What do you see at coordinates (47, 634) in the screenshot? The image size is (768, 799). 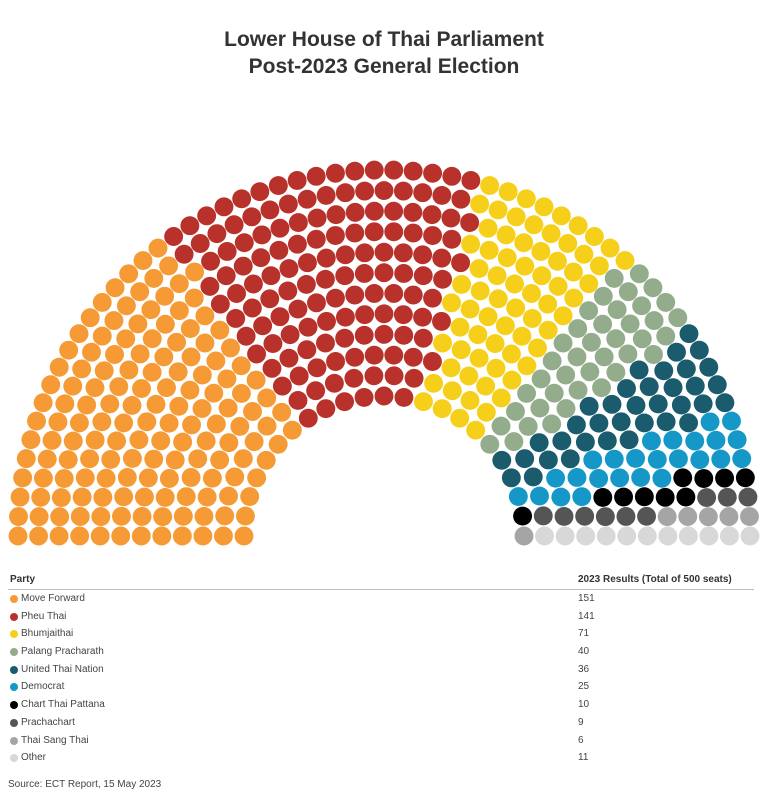 I see `party-name: Bhumjaithai` at bounding box center [47, 634].